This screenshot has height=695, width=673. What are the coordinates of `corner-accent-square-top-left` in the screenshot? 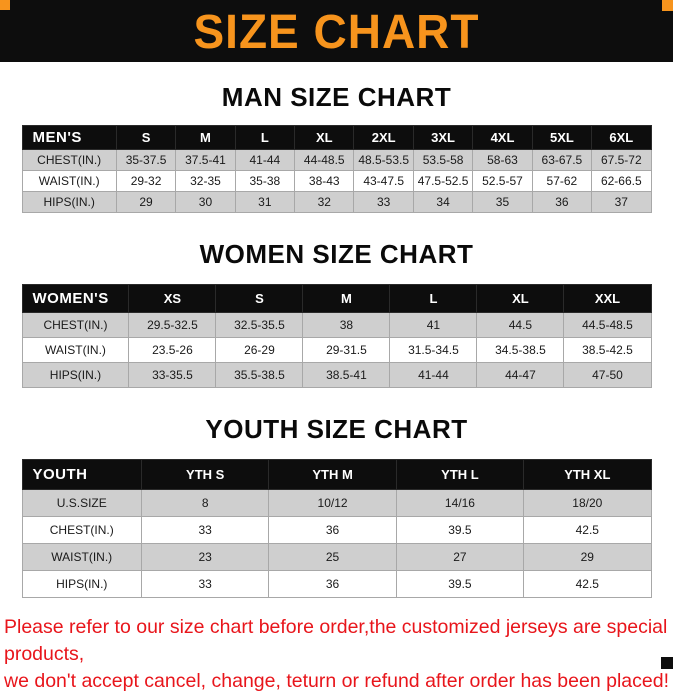 It's located at (5, 5).